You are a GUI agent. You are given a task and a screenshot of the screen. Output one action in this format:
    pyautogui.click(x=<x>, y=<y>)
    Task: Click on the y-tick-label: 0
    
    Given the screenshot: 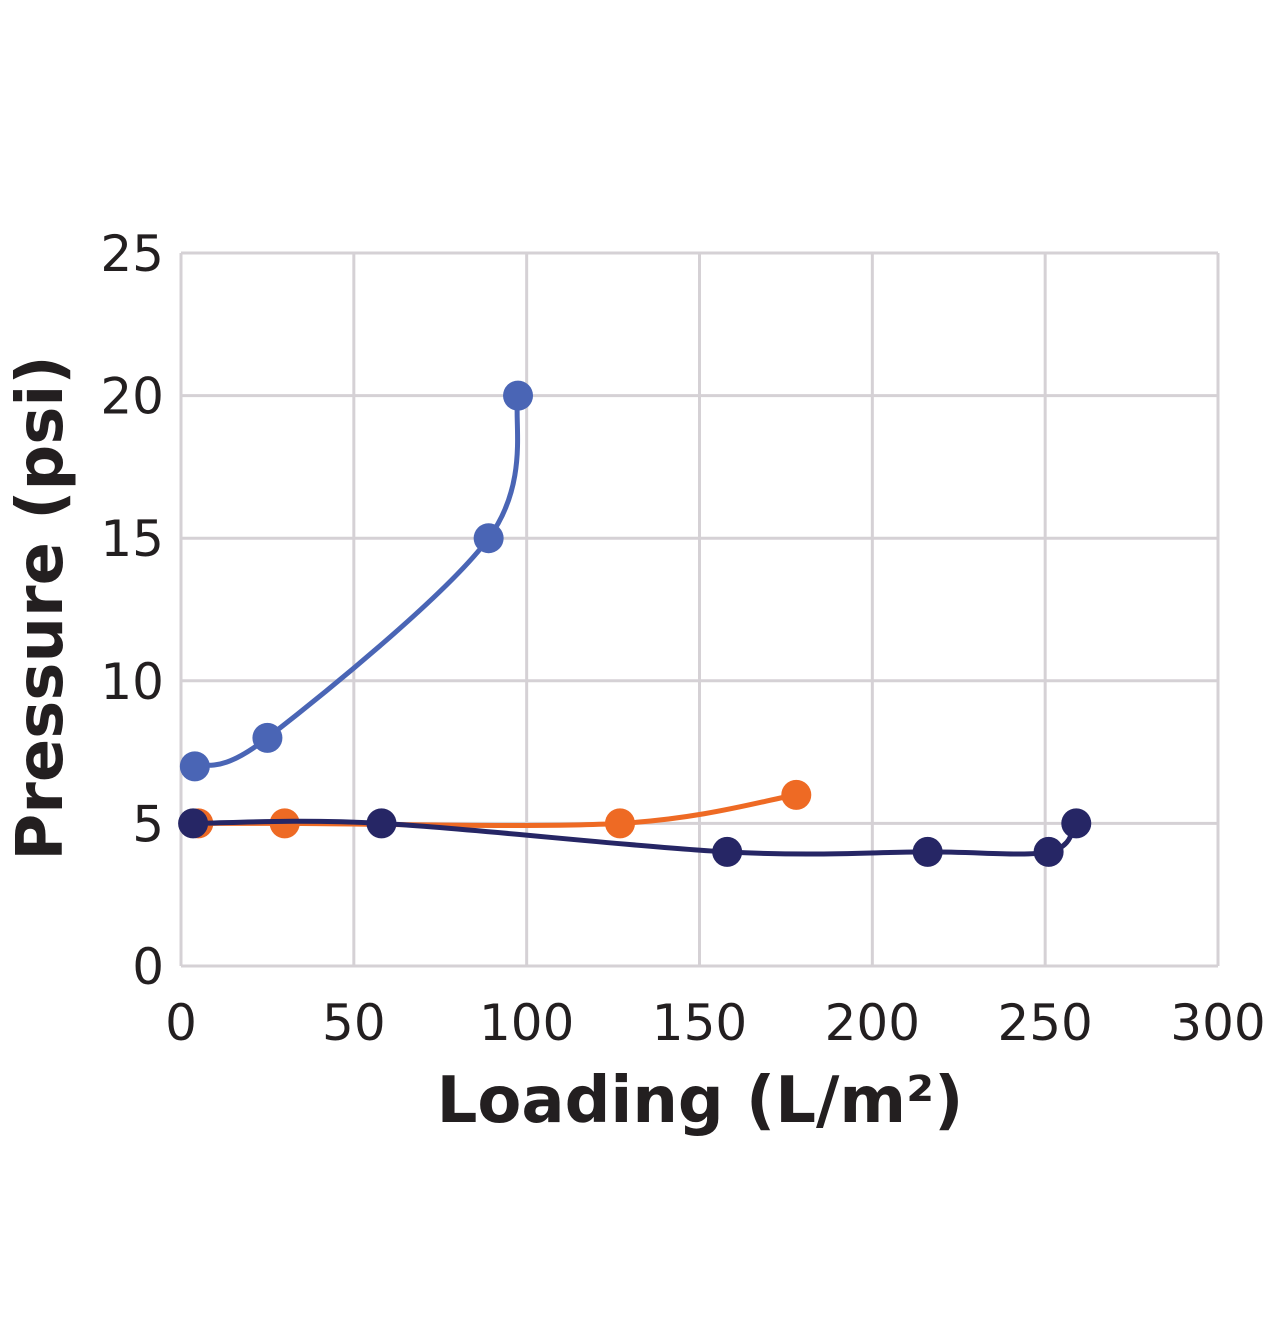 What is the action you would take?
    pyautogui.click(x=148, y=967)
    